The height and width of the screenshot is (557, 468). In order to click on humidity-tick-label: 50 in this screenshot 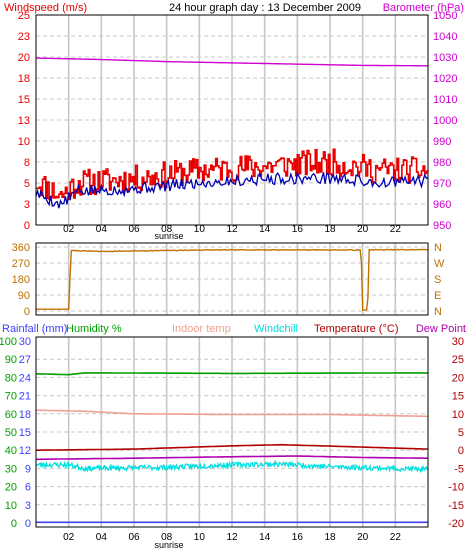, I will do `click(11, 433)`.